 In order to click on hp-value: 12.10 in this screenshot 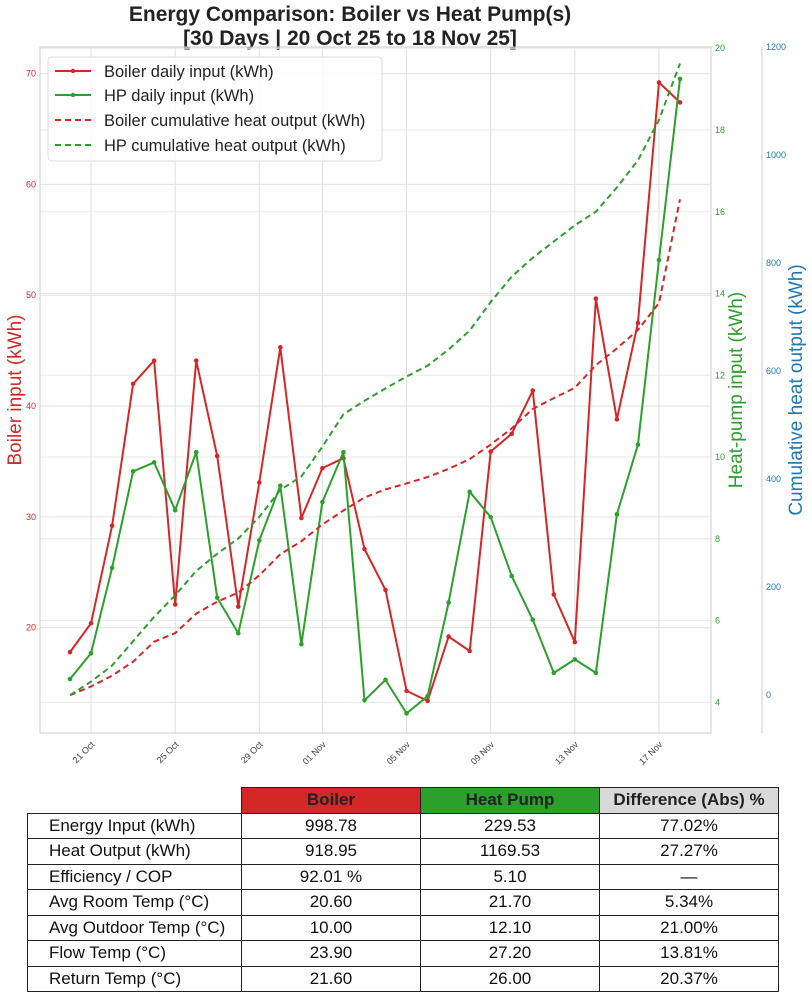, I will do `click(510, 927)`.